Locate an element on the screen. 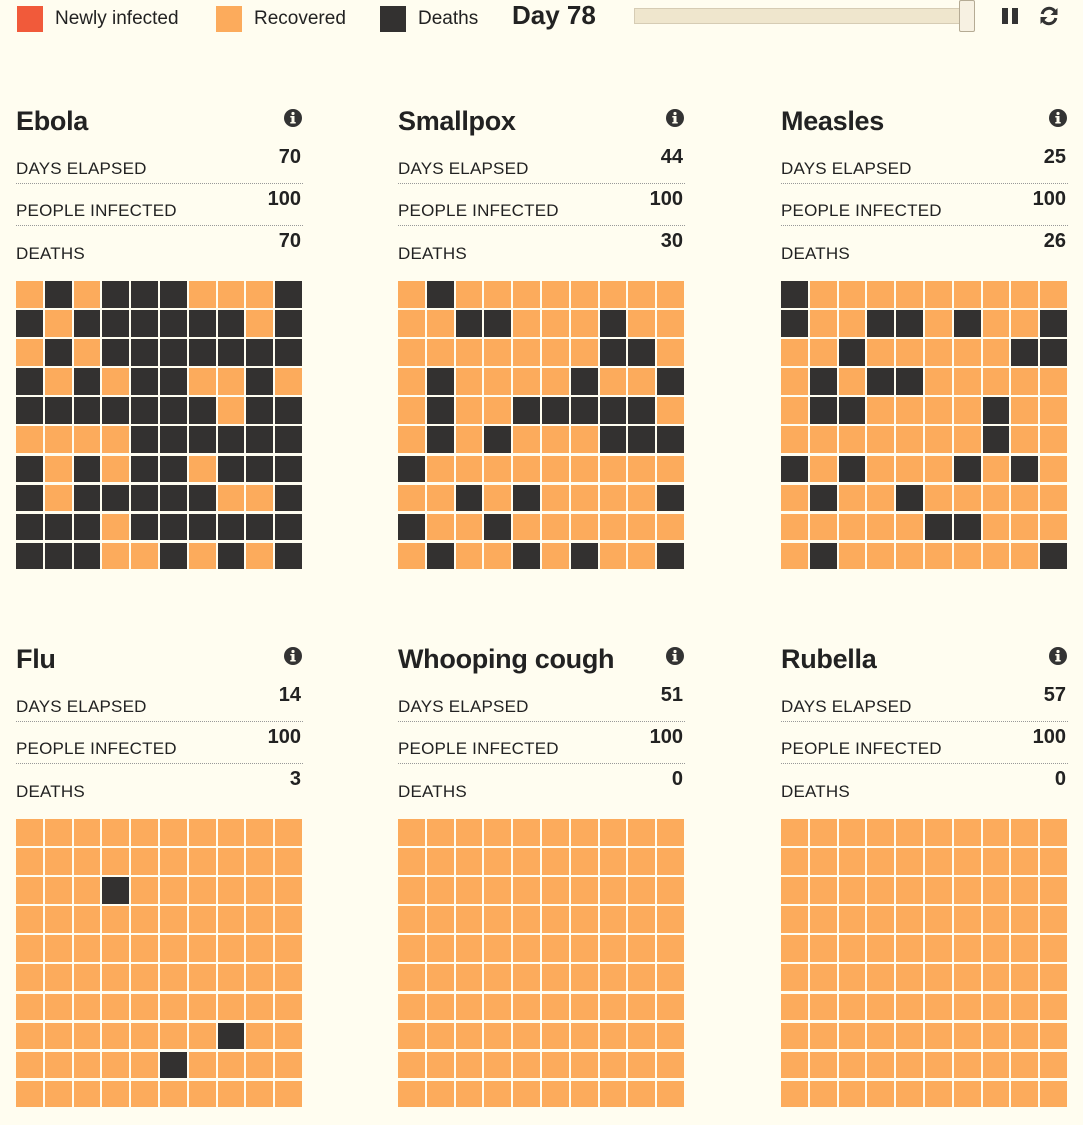 Image resolution: width=1083 pixels, height=1125 pixels. restart-button is located at coordinates (1049, 16).